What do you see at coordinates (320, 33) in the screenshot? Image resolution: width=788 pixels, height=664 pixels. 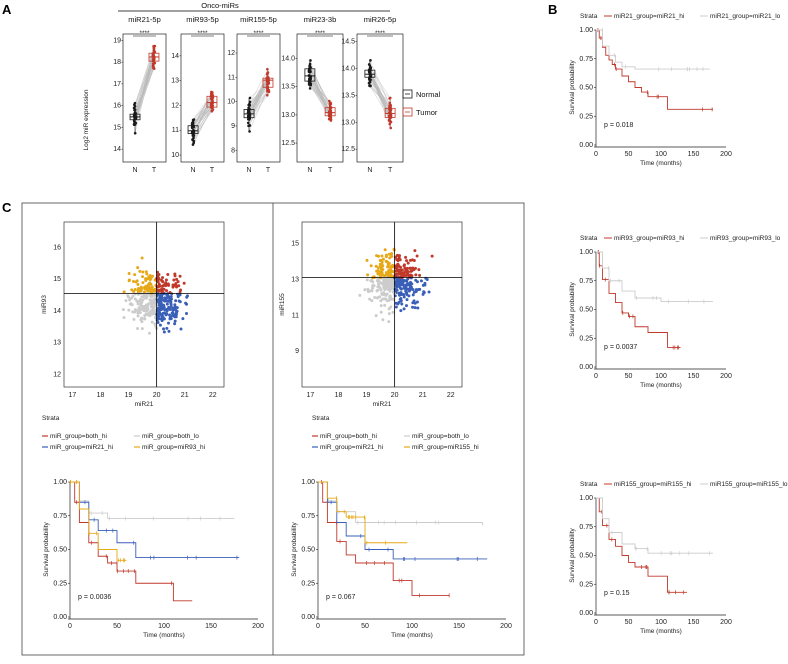 I see `significance-stars: ****` at bounding box center [320, 33].